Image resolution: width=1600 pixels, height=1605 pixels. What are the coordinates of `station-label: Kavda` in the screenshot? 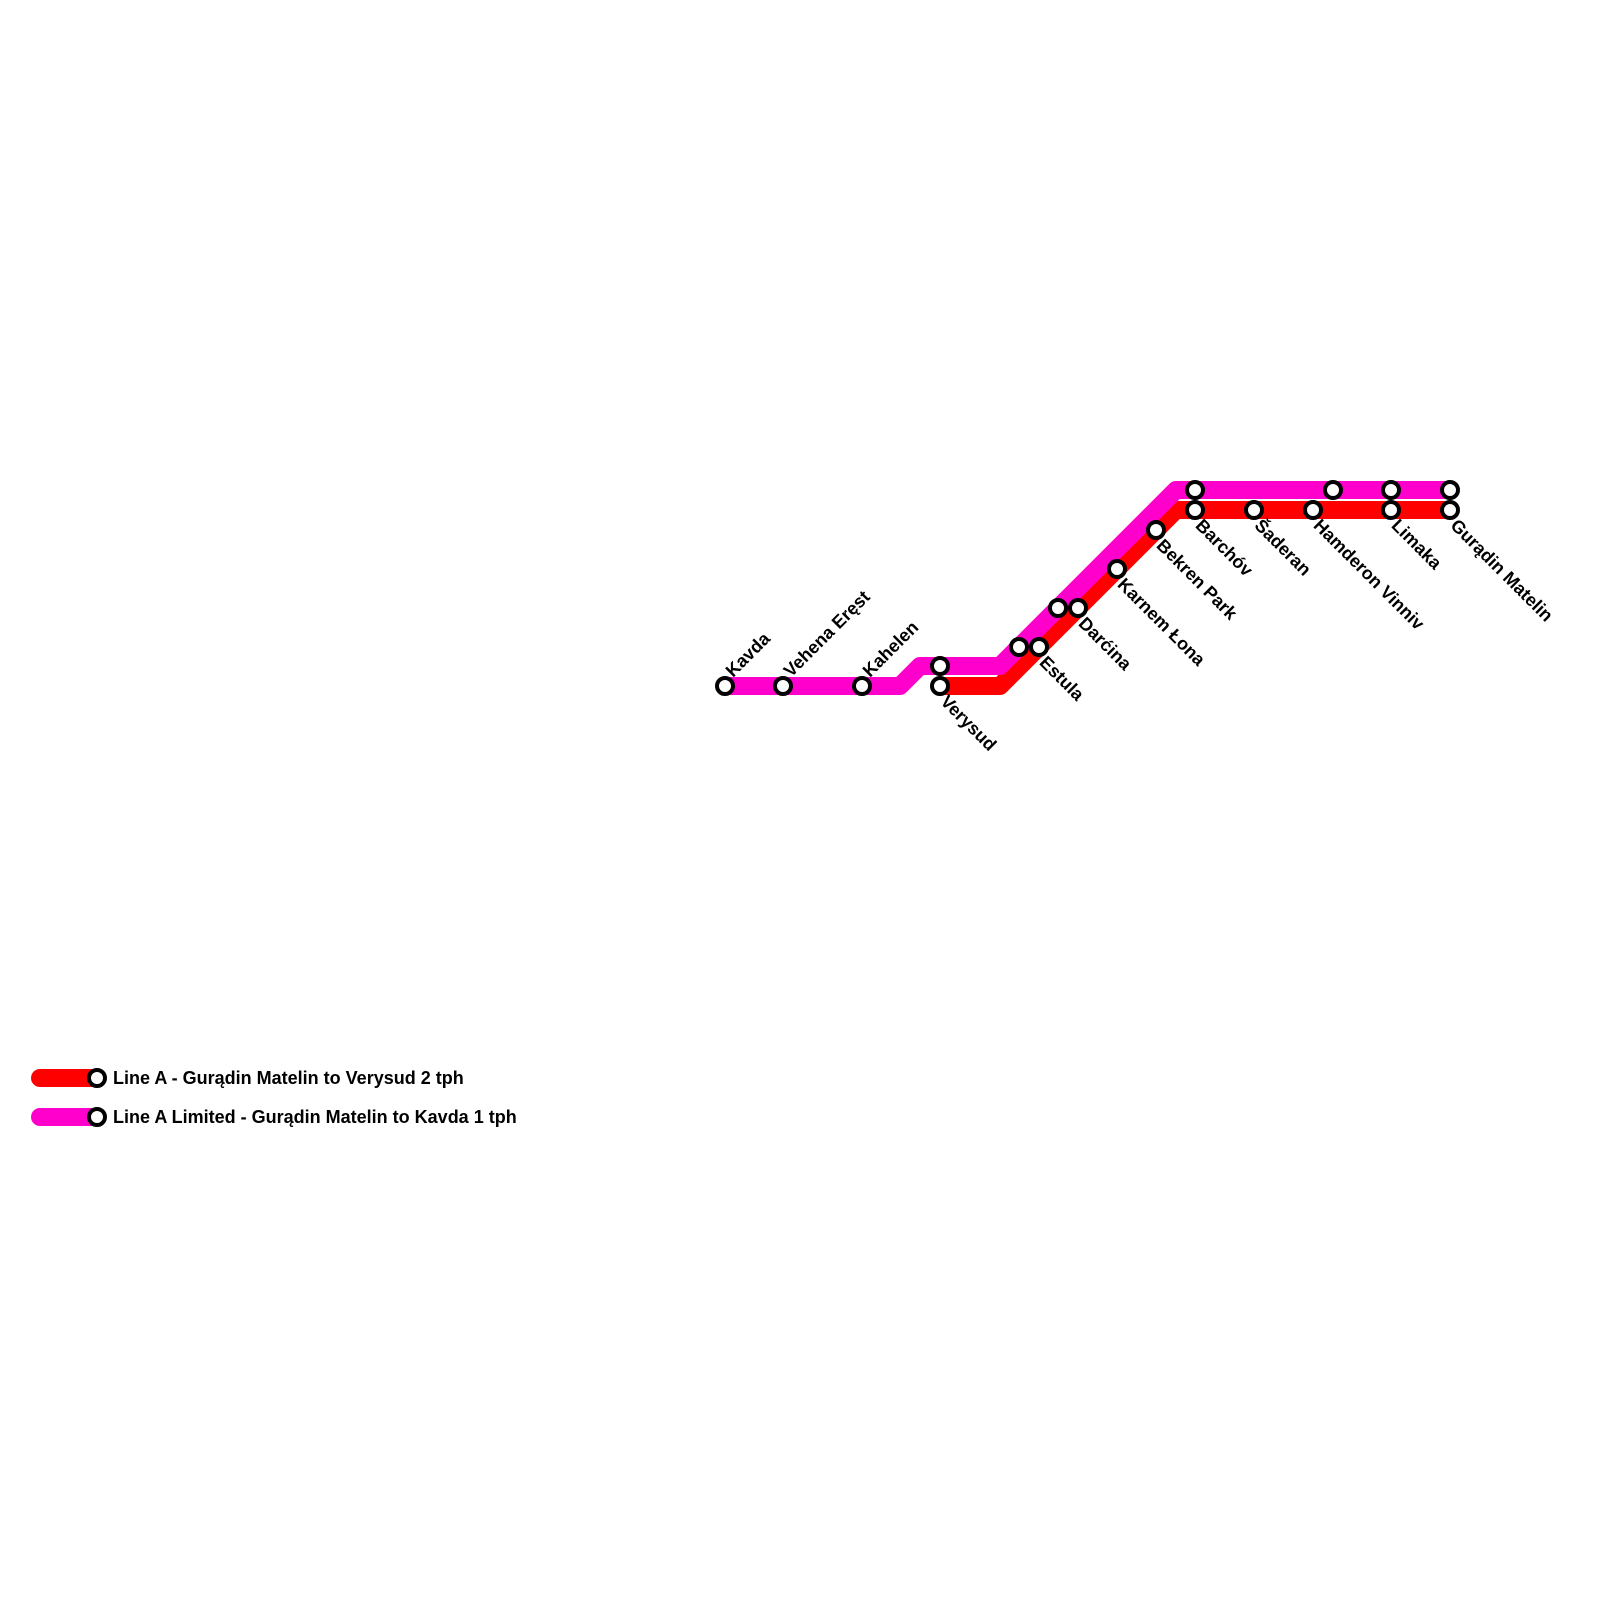 It's located at (748, 654).